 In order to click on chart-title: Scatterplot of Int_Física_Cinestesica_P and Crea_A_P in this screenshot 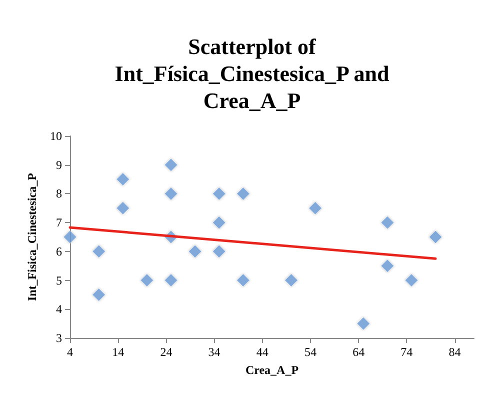, I will do `click(252, 73)`.